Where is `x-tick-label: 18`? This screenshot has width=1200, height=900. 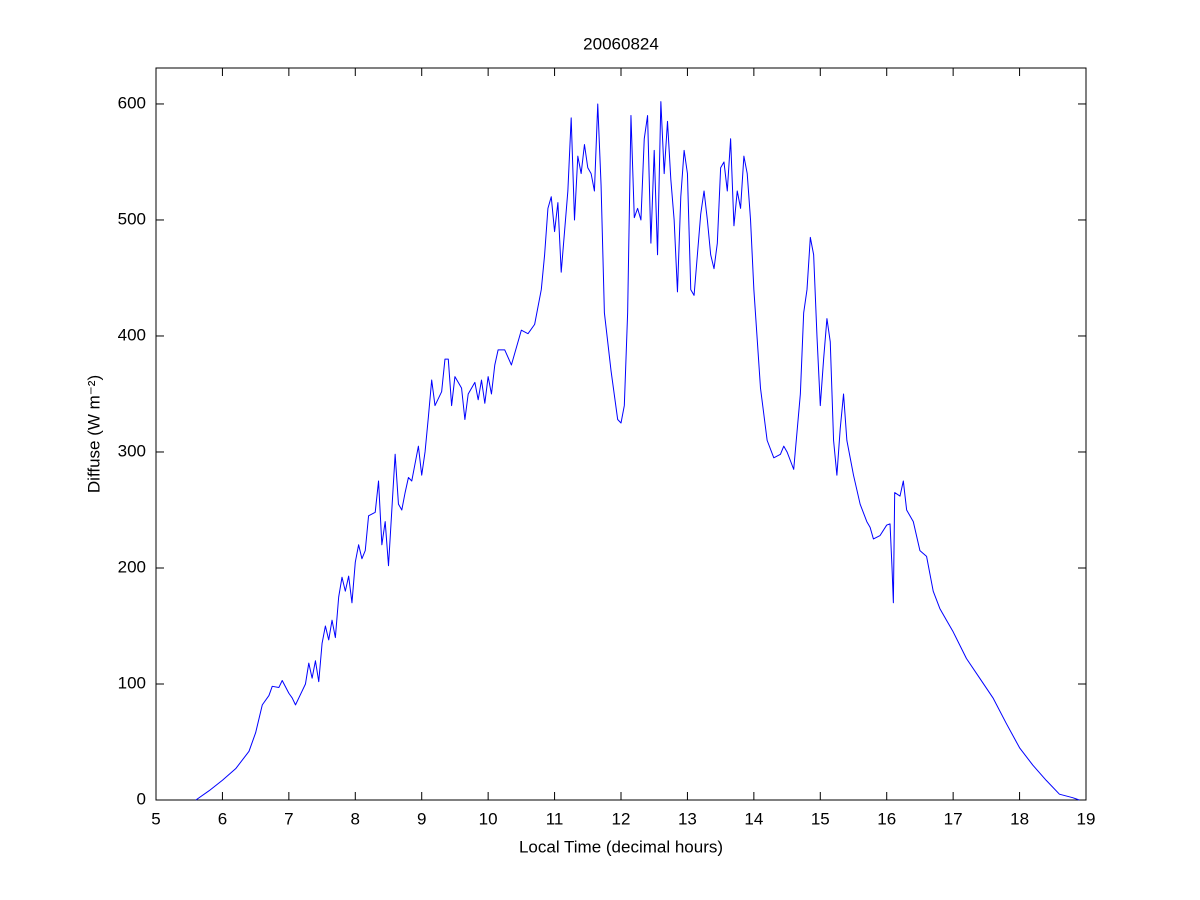
x-tick-label: 18 is located at coordinates (1019, 818).